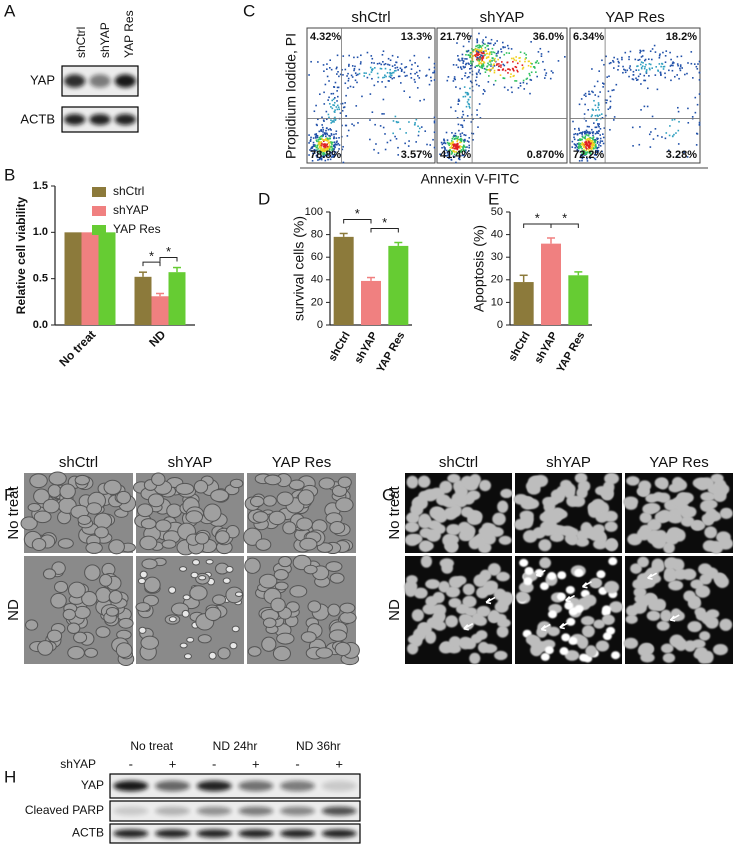 The height and width of the screenshot is (844, 736). What do you see at coordinates (21, 255) in the screenshot?
I see `y-axis-label: Relative cell viability` at bounding box center [21, 255].